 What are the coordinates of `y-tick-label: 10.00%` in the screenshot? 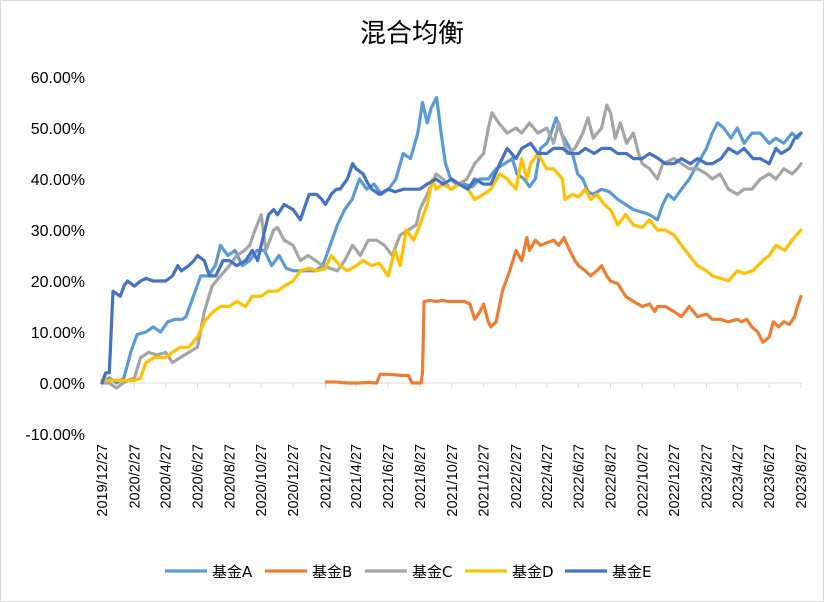 It's located at (58, 333).